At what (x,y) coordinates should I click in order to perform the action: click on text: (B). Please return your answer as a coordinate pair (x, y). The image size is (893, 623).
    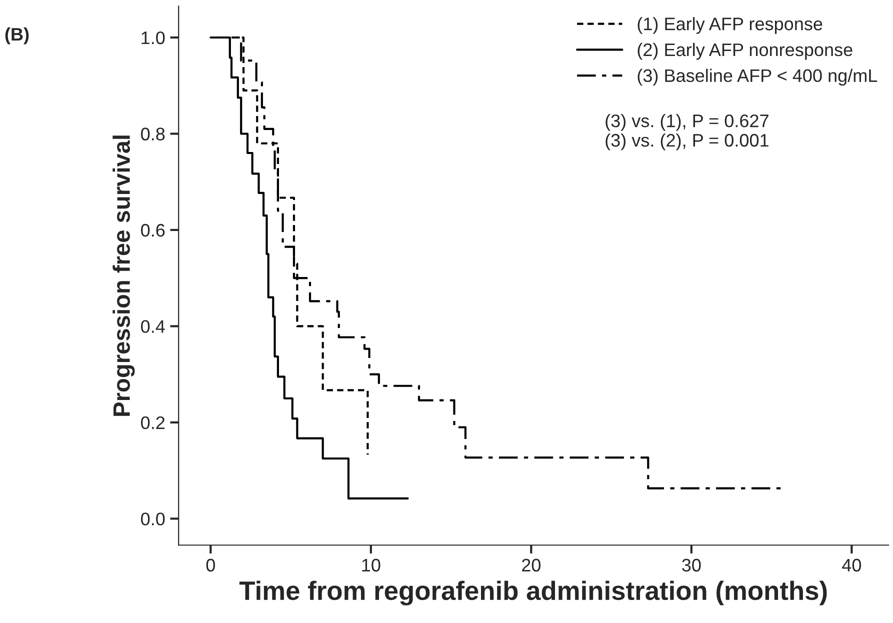
    Looking at the image, I should click on (17, 35).